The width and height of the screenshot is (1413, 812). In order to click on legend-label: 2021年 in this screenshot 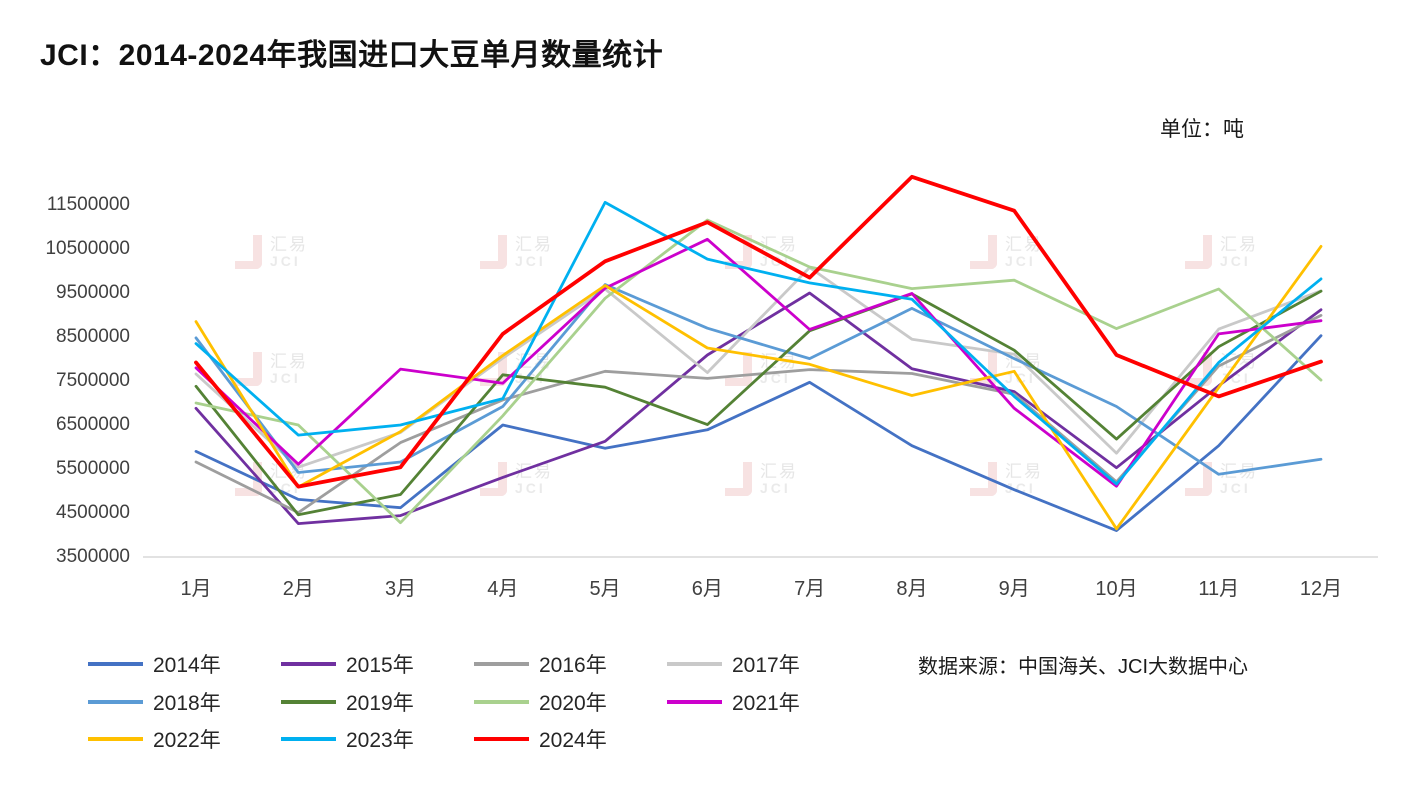, I will do `click(766, 703)`.